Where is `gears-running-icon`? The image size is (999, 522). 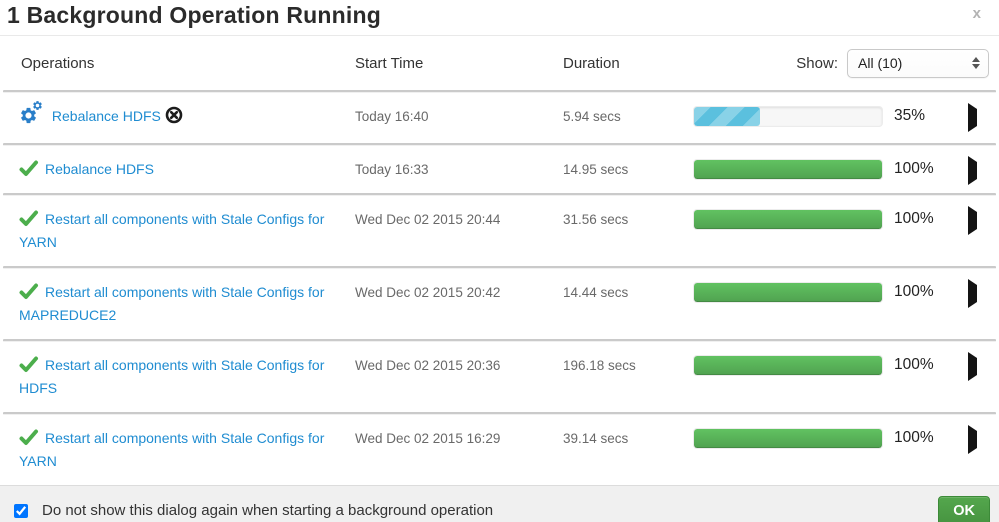
gears-running-icon is located at coordinates (32, 113).